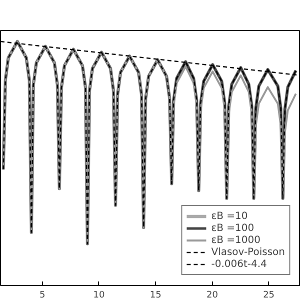  What do you see at coordinates (235, 240) in the screenshot?
I see `legend-label: εB =1000` at bounding box center [235, 240].